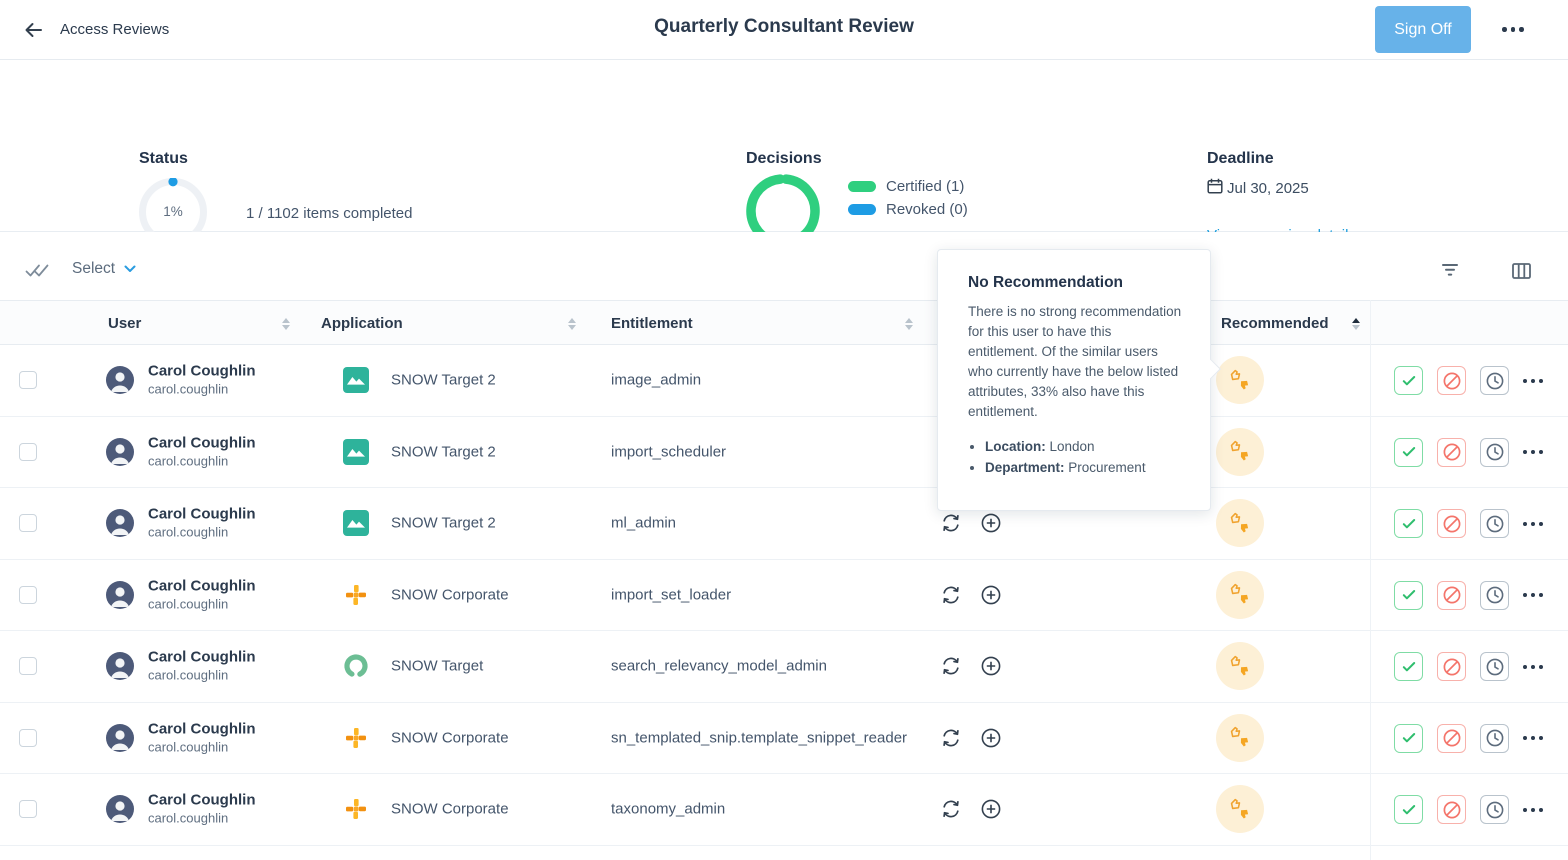  I want to click on filter-icon, so click(1450, 272).